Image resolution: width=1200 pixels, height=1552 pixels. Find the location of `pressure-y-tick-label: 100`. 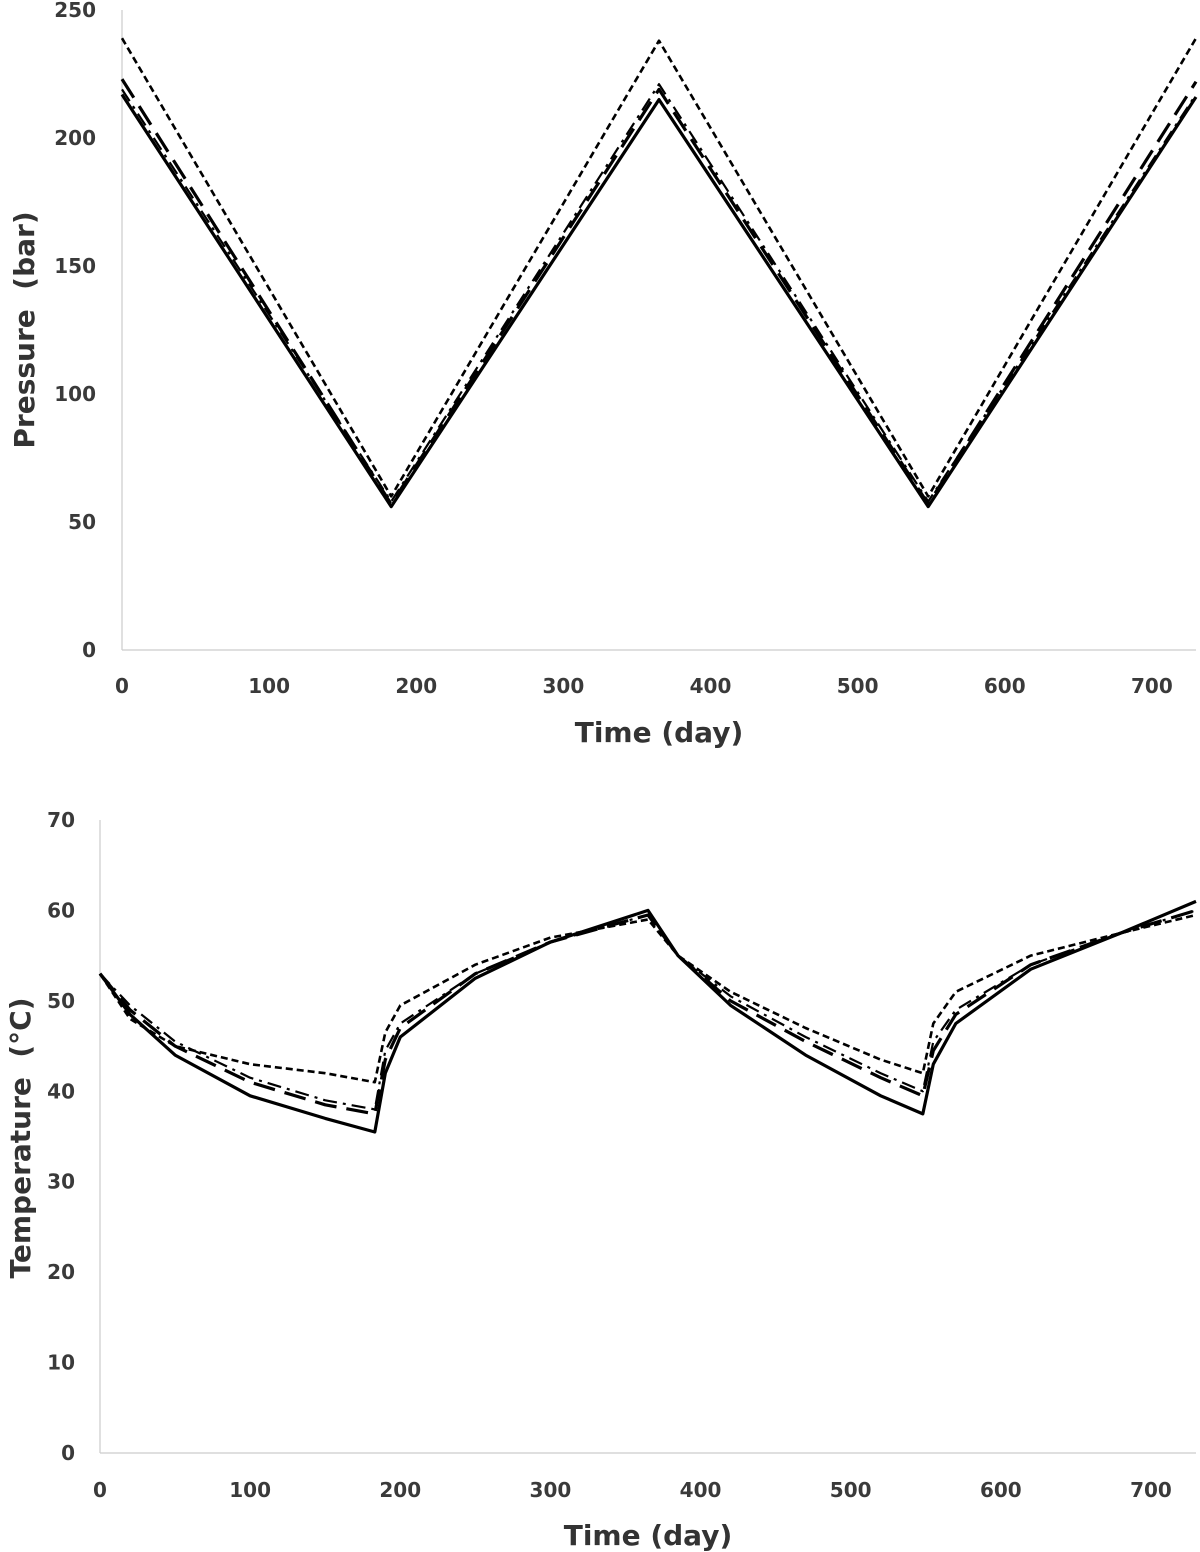

pressure-y-tick-label: 100 is located at coordinates (75, 394).